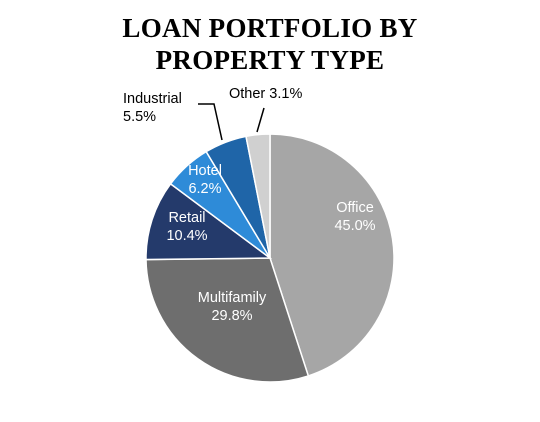  What do you see at coordinates (232, 298) in the screenshot?
I see `slice-name-multifamily: Multifamily` at bounding box center [232, 298].